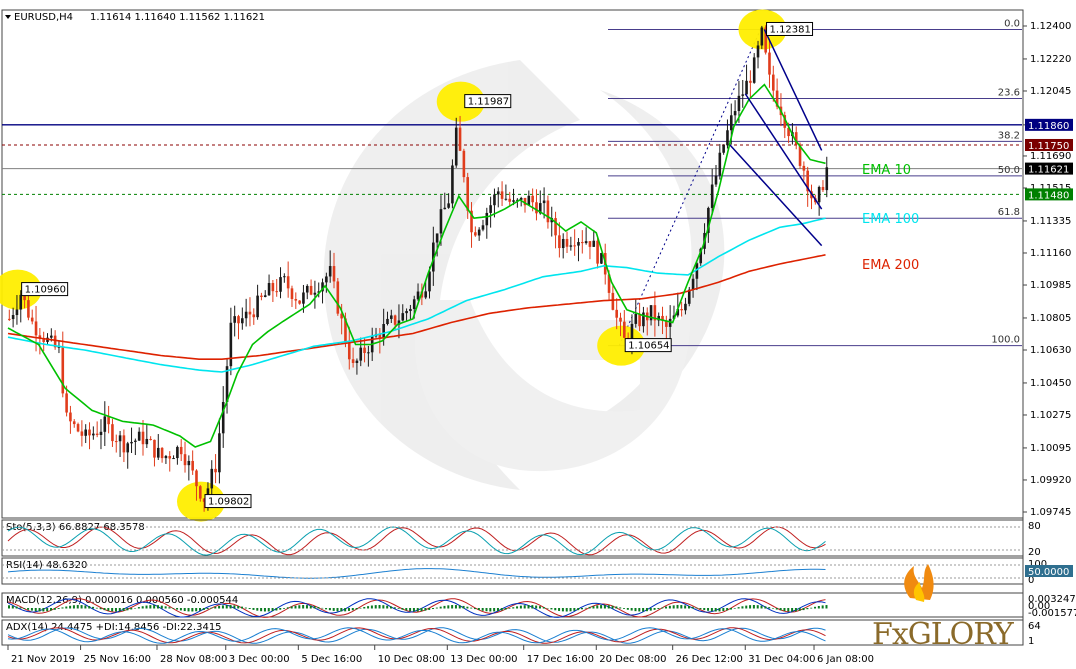 The height and width of the screenshot is (669, 1076). I want to click on price-tick-label: 1.09920, so click(1050, 480).